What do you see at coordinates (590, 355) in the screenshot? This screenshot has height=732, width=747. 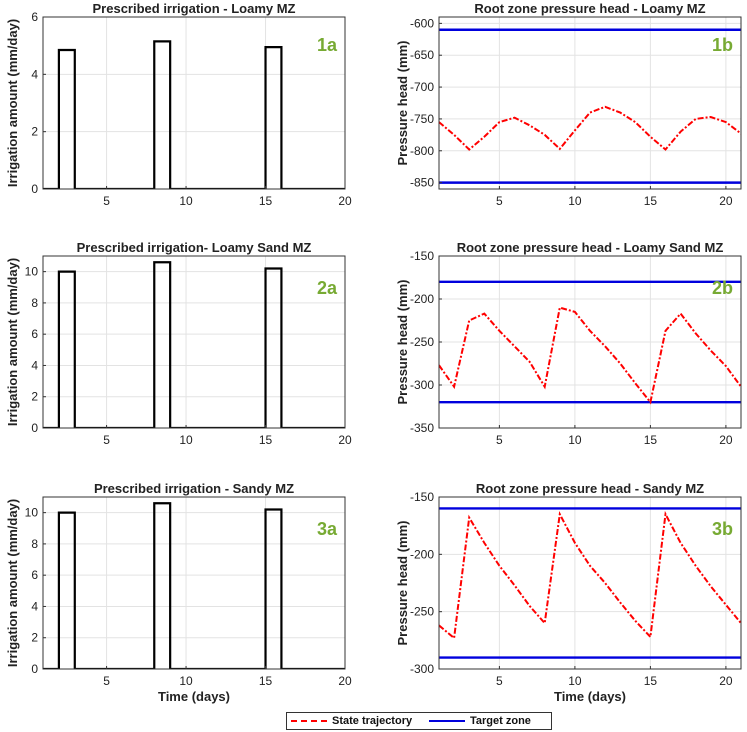 I see `state-trajectory-2b` at bounding box center [590, 355].